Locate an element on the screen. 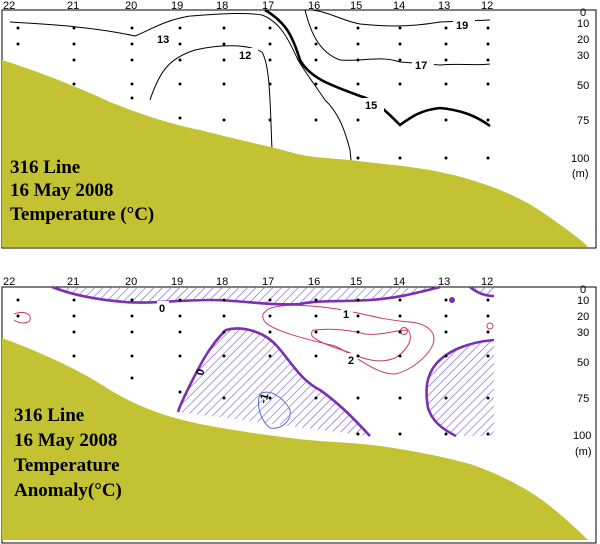 The width and height of the screenshot is (600, 544). contour-label-17: 17 is located at coordinates (421, 66).